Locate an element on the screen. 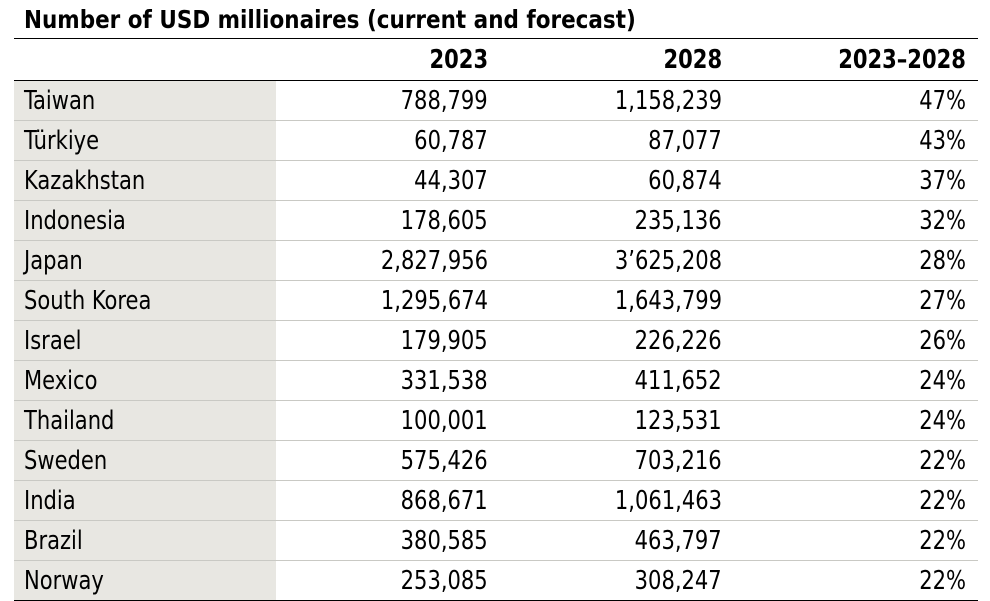 Image resolution: width=990 pixels, height=601 pixels. cell-text: Thailand is located at coordinates (69, 420).